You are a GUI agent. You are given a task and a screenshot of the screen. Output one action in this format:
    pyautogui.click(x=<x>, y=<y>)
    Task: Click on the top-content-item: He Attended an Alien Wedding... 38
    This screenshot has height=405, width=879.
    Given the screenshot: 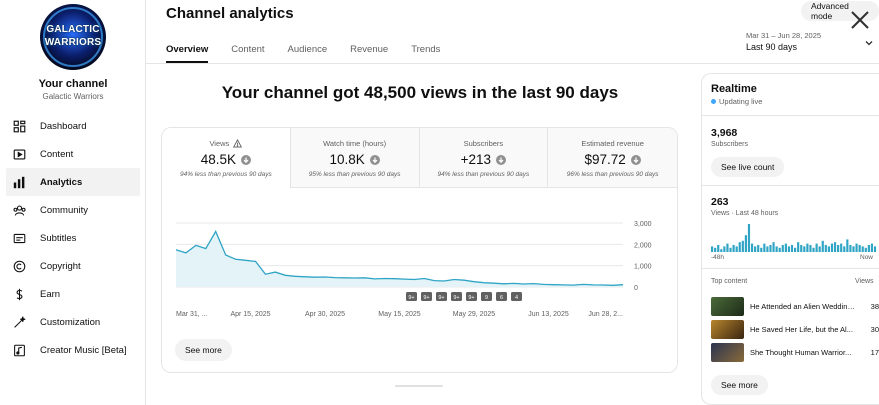 What is the action you would take?
    pyautogui.click(x=795, y=306)
    